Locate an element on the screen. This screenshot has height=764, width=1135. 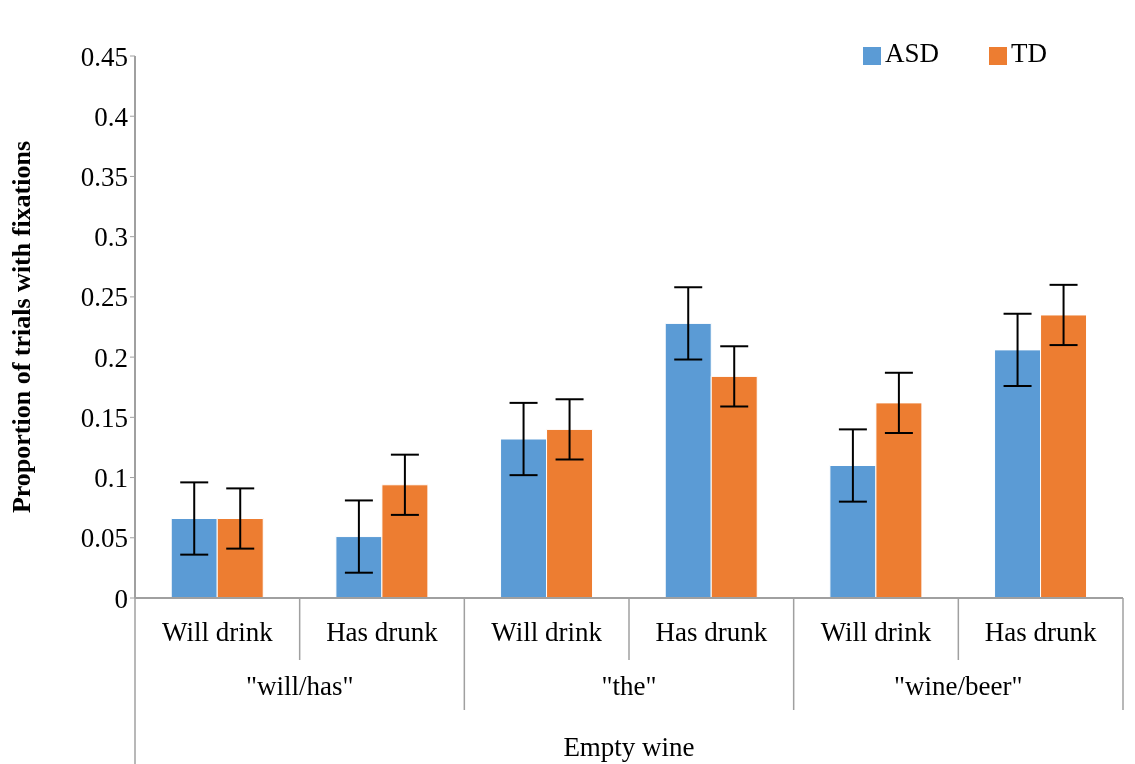
y-axis-title: Proportion of trials with fixations is located at coordinates (22, 327).